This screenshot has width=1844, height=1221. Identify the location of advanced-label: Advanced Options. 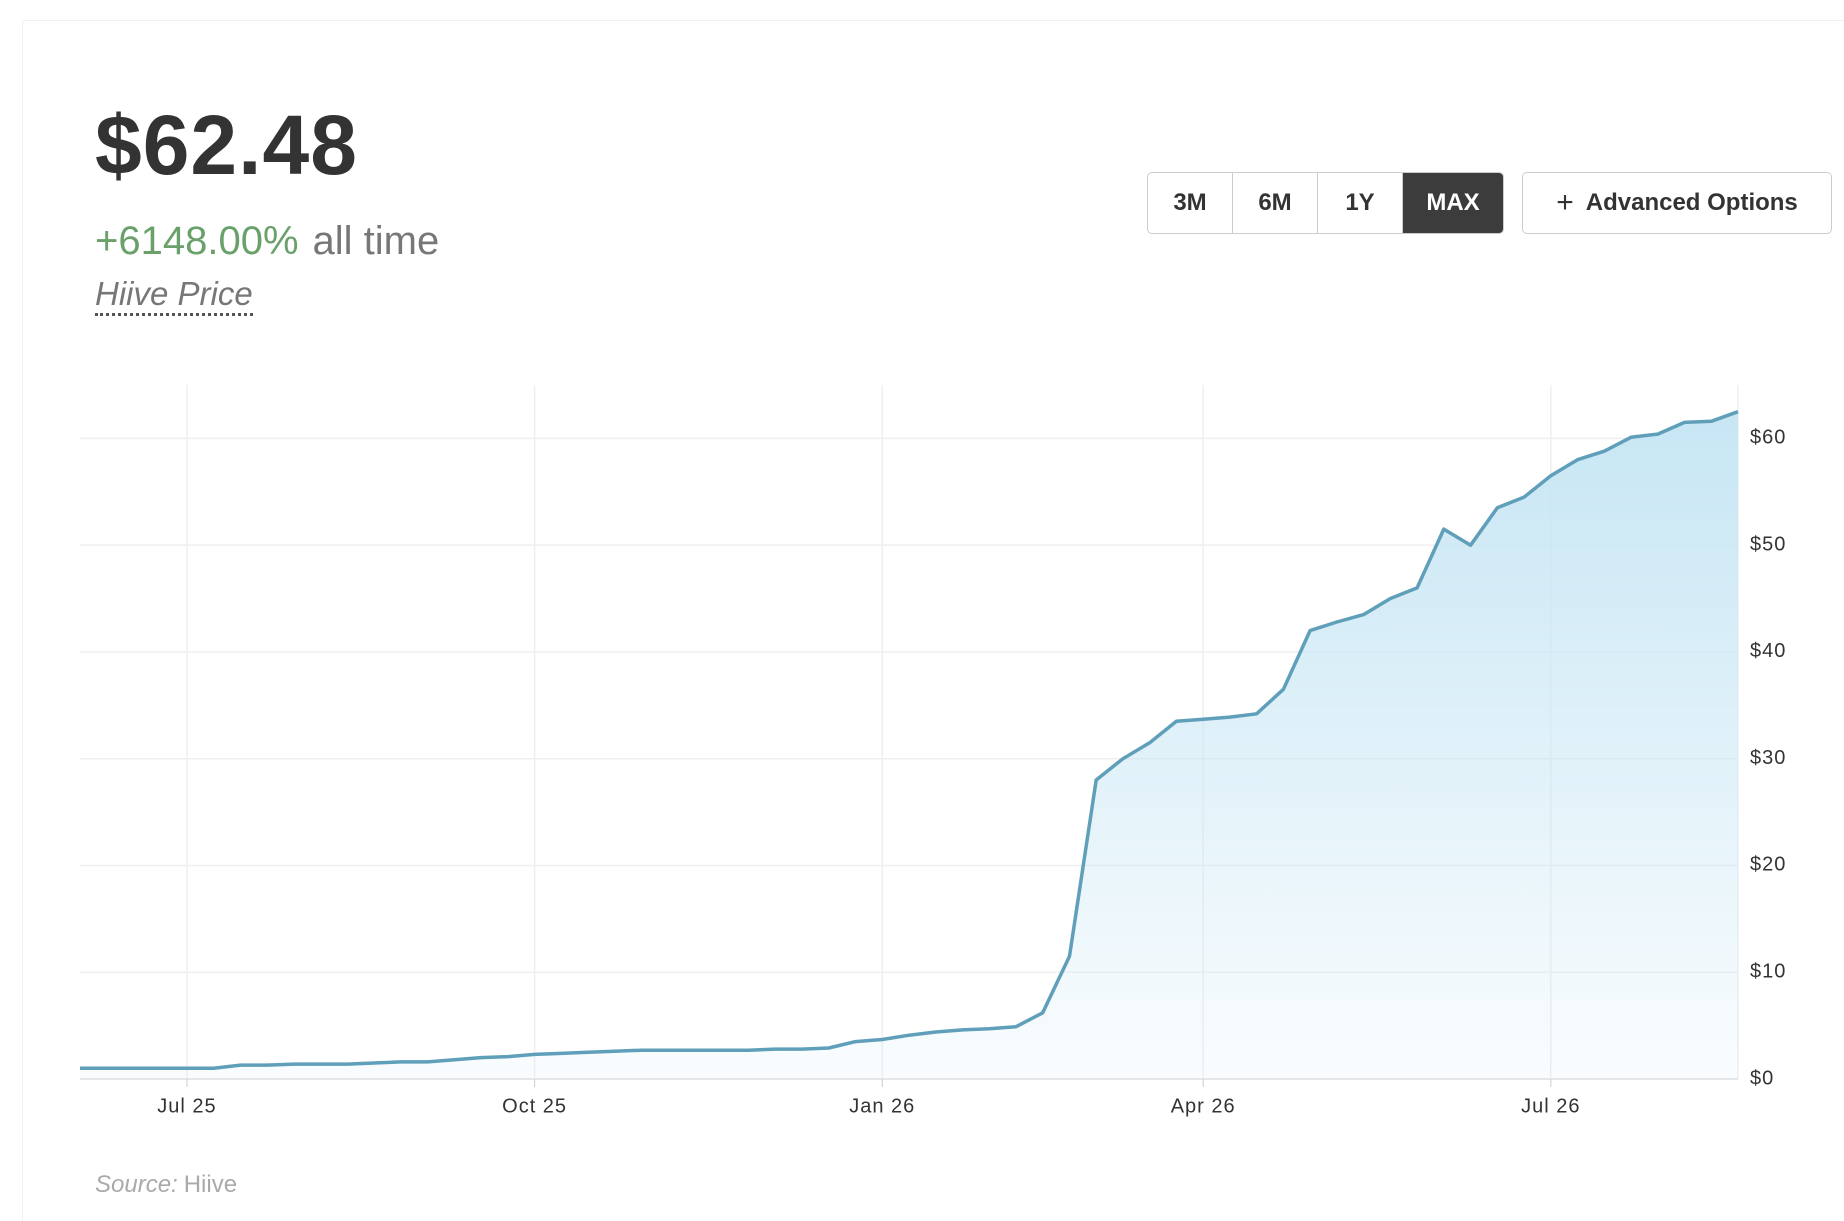
(1691, 202).